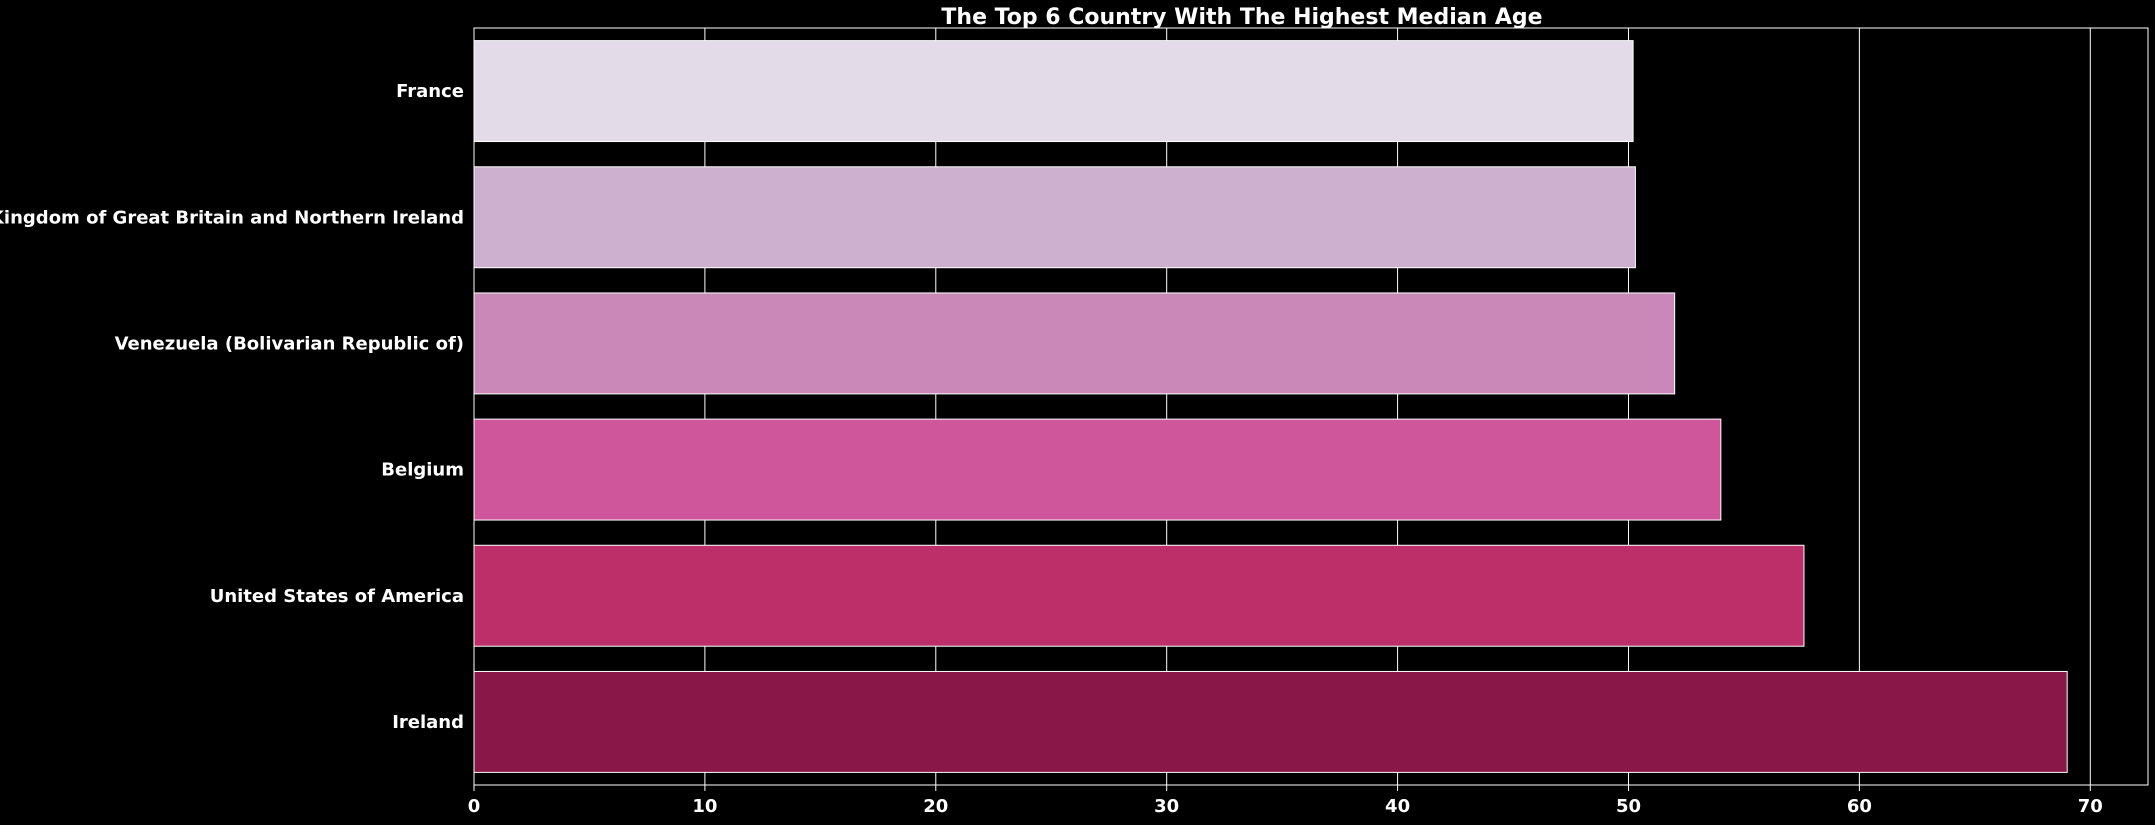 The image size is (2155, 825). I want to click on x-tick-label: 40, so click(1397, 806).